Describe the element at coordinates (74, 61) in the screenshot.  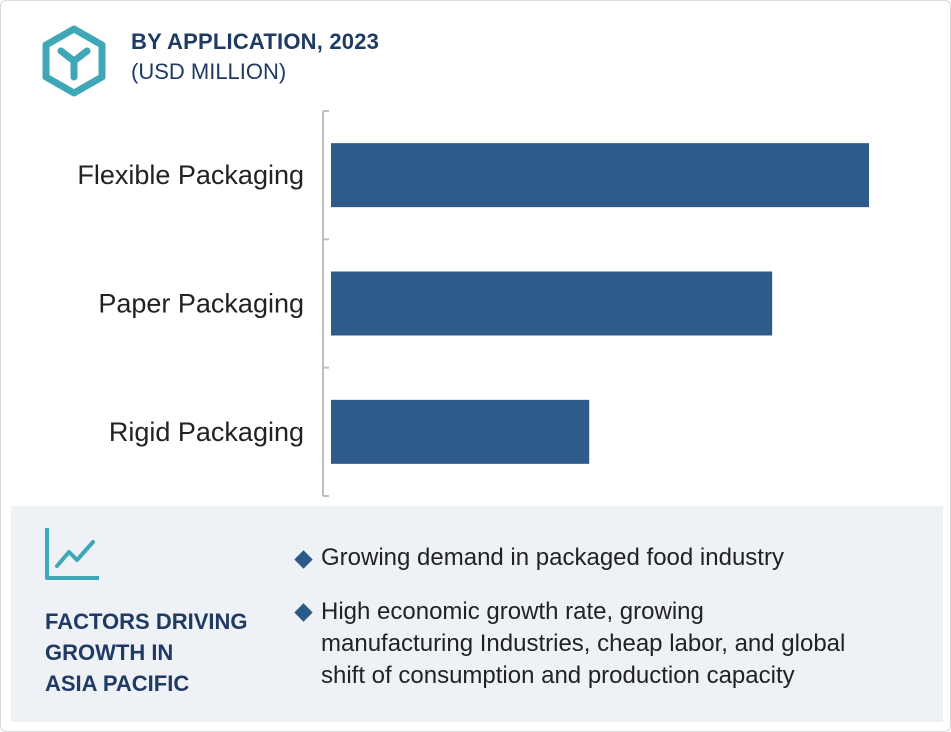
I see `cube-y-icon` at that location.